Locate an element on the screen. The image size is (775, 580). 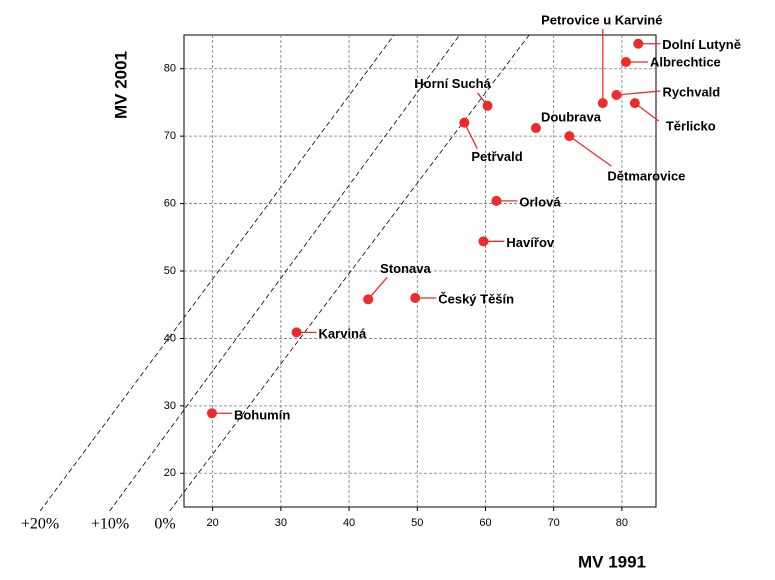
x-axis-title: MV 1991 is located at coordinates (612, 561).